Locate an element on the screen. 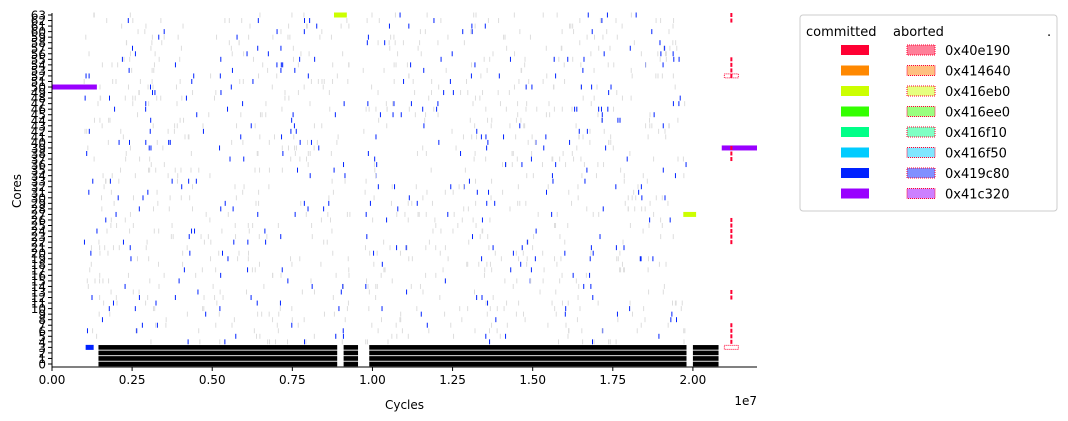  y-tick-label: 5 is located at coordinates (42, 337).